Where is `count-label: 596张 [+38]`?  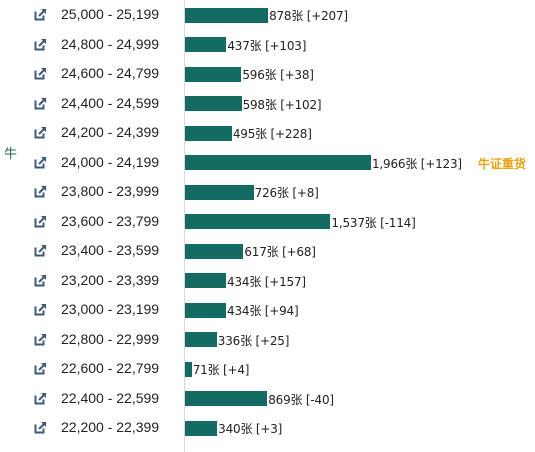 count-label: 596张 [+38] is located at coordinates (278, 75).